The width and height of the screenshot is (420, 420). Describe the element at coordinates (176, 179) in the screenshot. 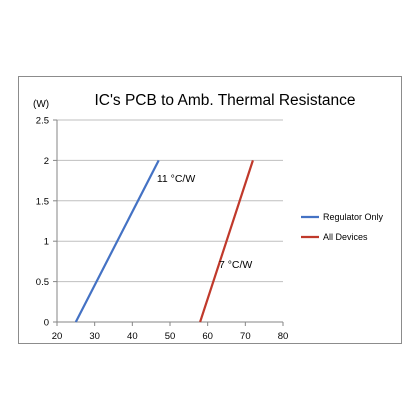

I see `annotation-0: 11 °C/W` at that location.